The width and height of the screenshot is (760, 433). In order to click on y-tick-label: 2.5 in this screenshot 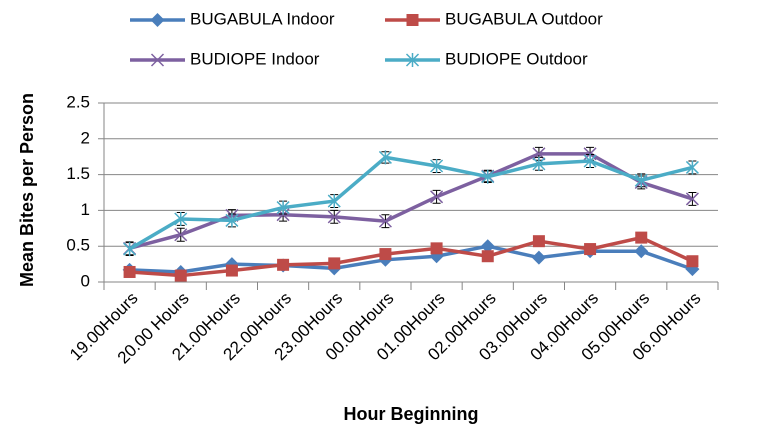, I will do `click(78, 101)`.